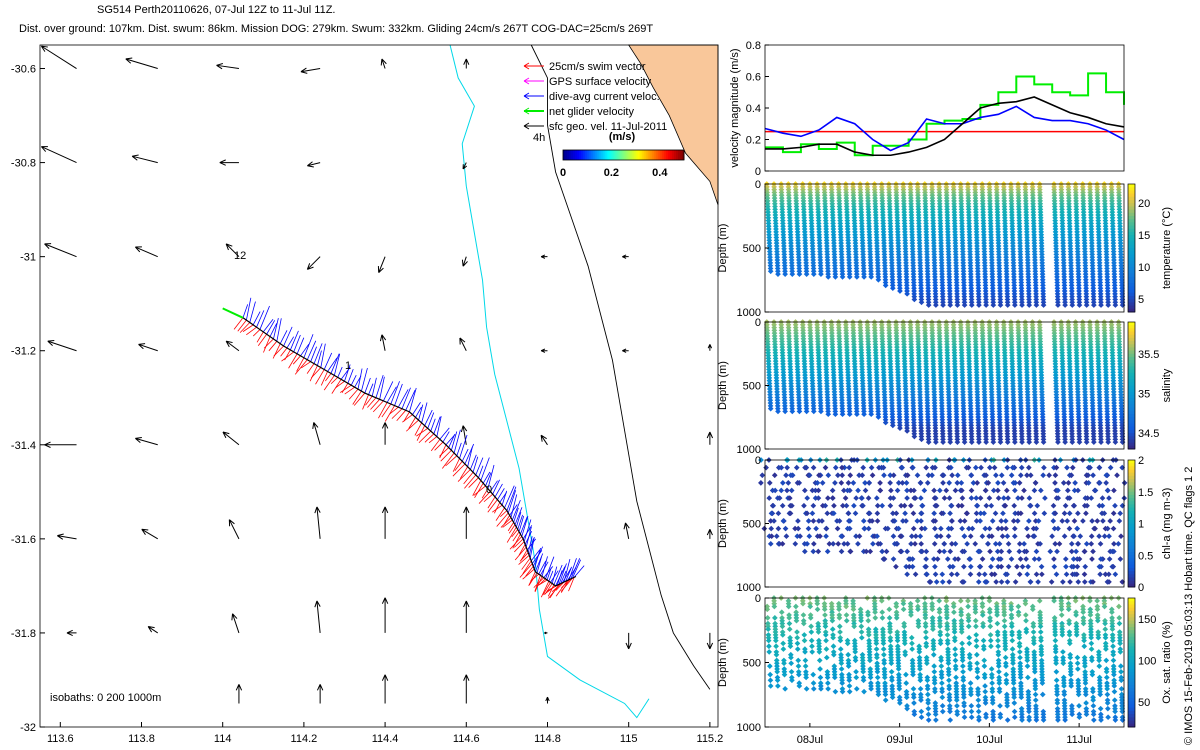 The width and height of the screenshot is (1200, 750). What do you see at coordinates (28, 728) in the screenshot?
I see `map-y-tick-label: -32` at bounding box center [28, 728].